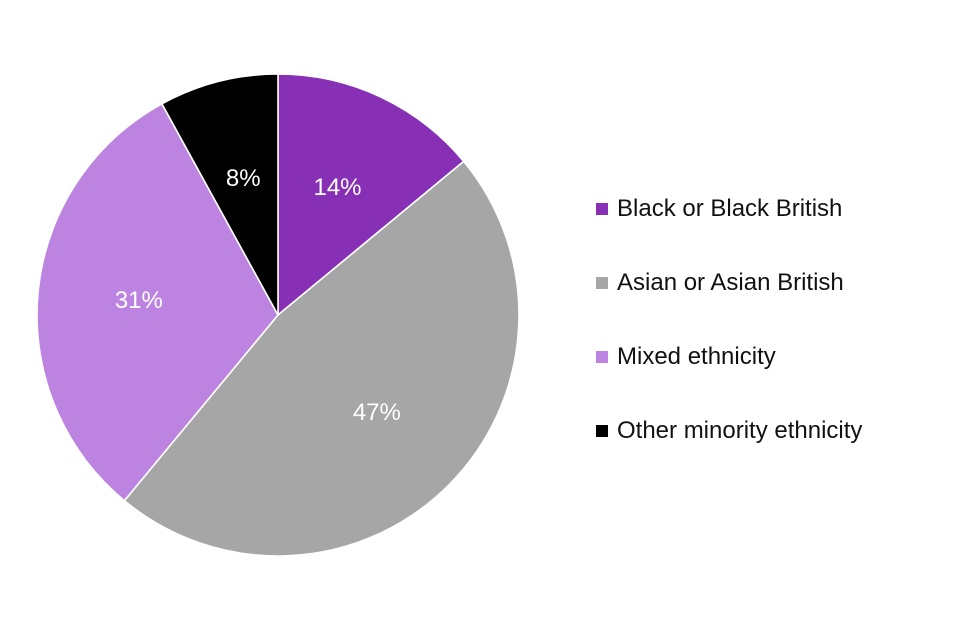  Describe the element at coordinates (371, 195) in the screenshot. I see `pie-slice-black-or-black-british` at that location.